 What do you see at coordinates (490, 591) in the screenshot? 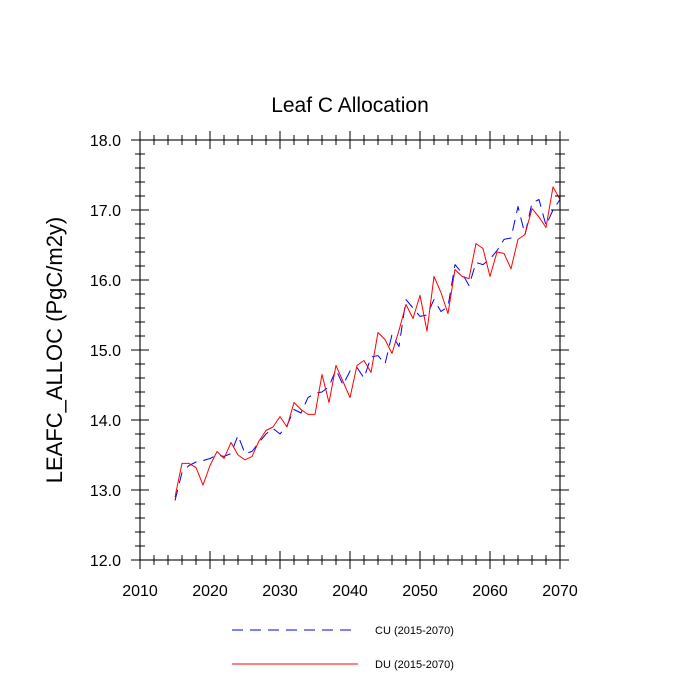
I see `x-tick-label: 2060` at bounding box center [490, 591].